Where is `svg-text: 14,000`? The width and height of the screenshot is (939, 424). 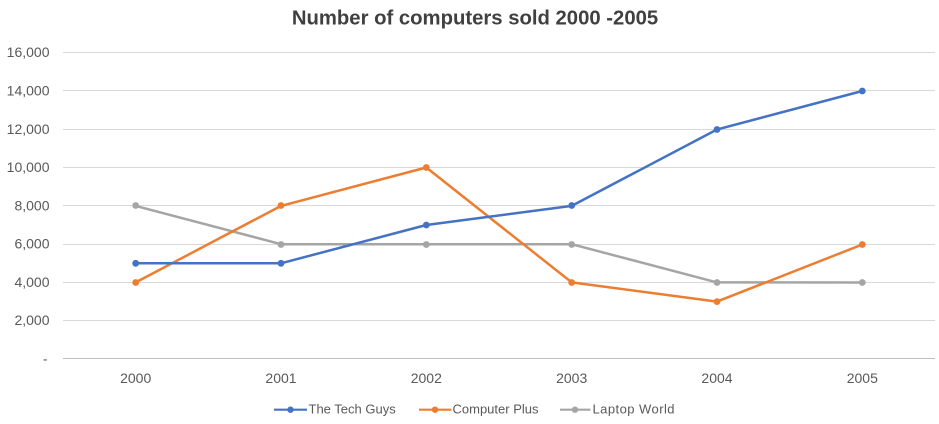
svg-text: 14,000 is located at coordinates (28, 91).